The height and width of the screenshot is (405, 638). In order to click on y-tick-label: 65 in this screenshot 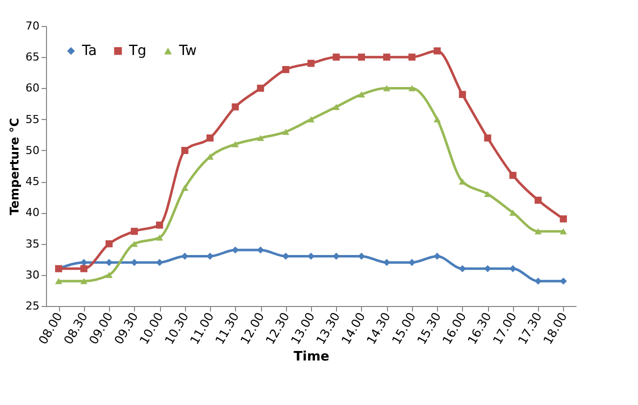, I will do `click(33, 57)`.